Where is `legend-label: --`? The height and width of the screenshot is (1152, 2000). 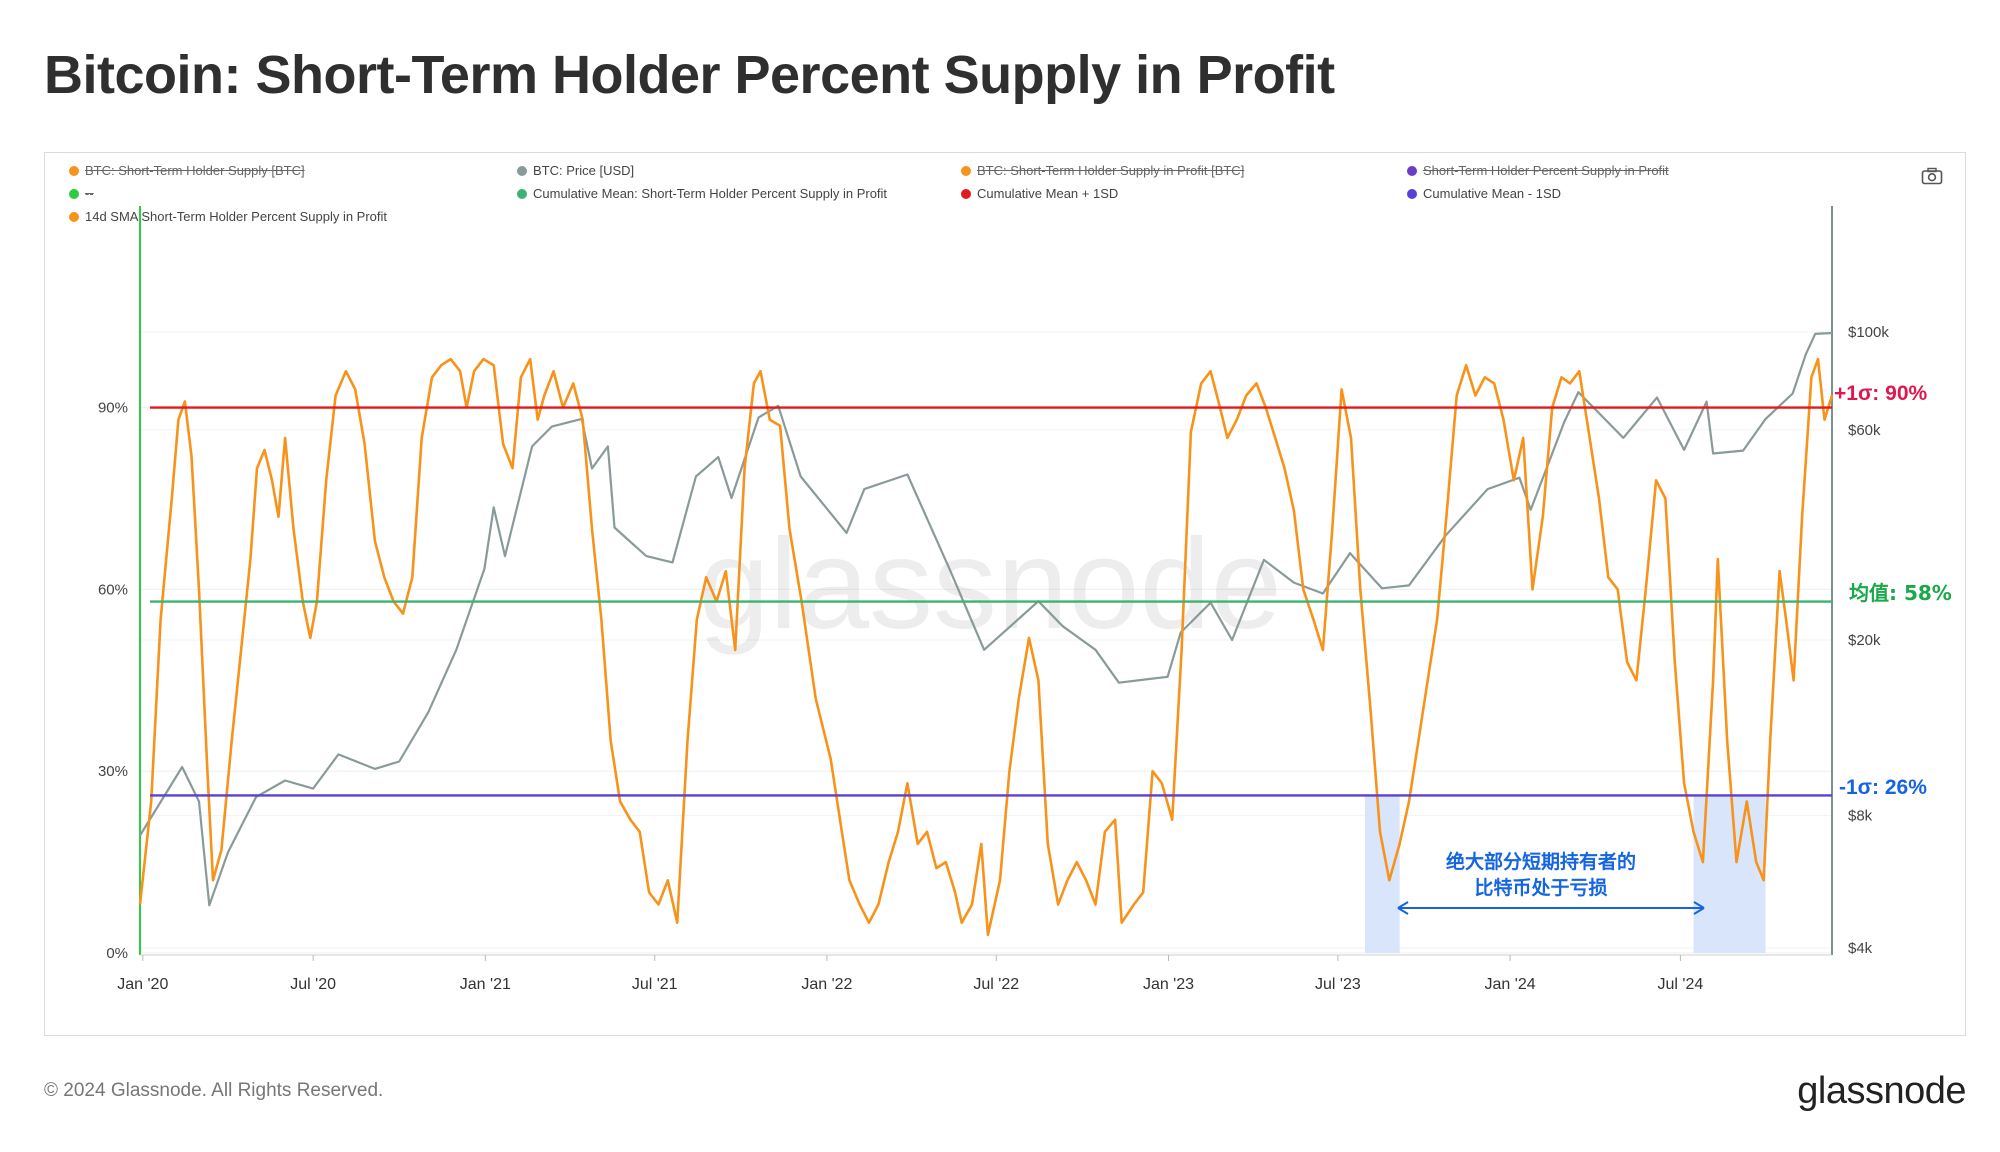
legend-label: -- is located at coordinates (89, 193).